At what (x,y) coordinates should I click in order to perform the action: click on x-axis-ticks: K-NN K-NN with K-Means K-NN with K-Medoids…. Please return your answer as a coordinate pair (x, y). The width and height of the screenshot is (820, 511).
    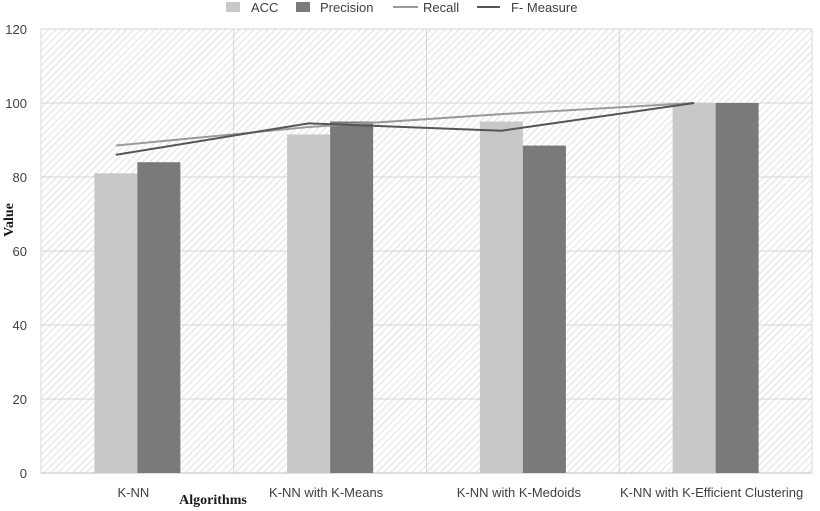
    Looking at the image, I should click on (460, 492).